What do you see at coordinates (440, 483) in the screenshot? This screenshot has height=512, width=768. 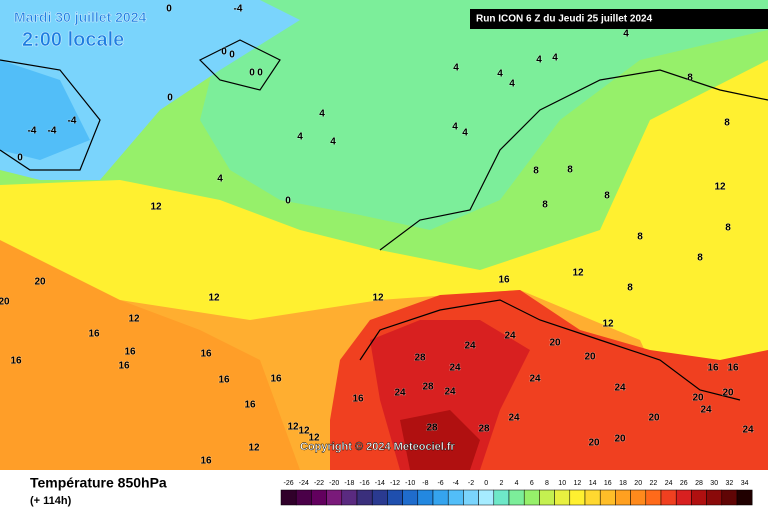 I see `legend-tick: -6` at bounding box center [440, 483].